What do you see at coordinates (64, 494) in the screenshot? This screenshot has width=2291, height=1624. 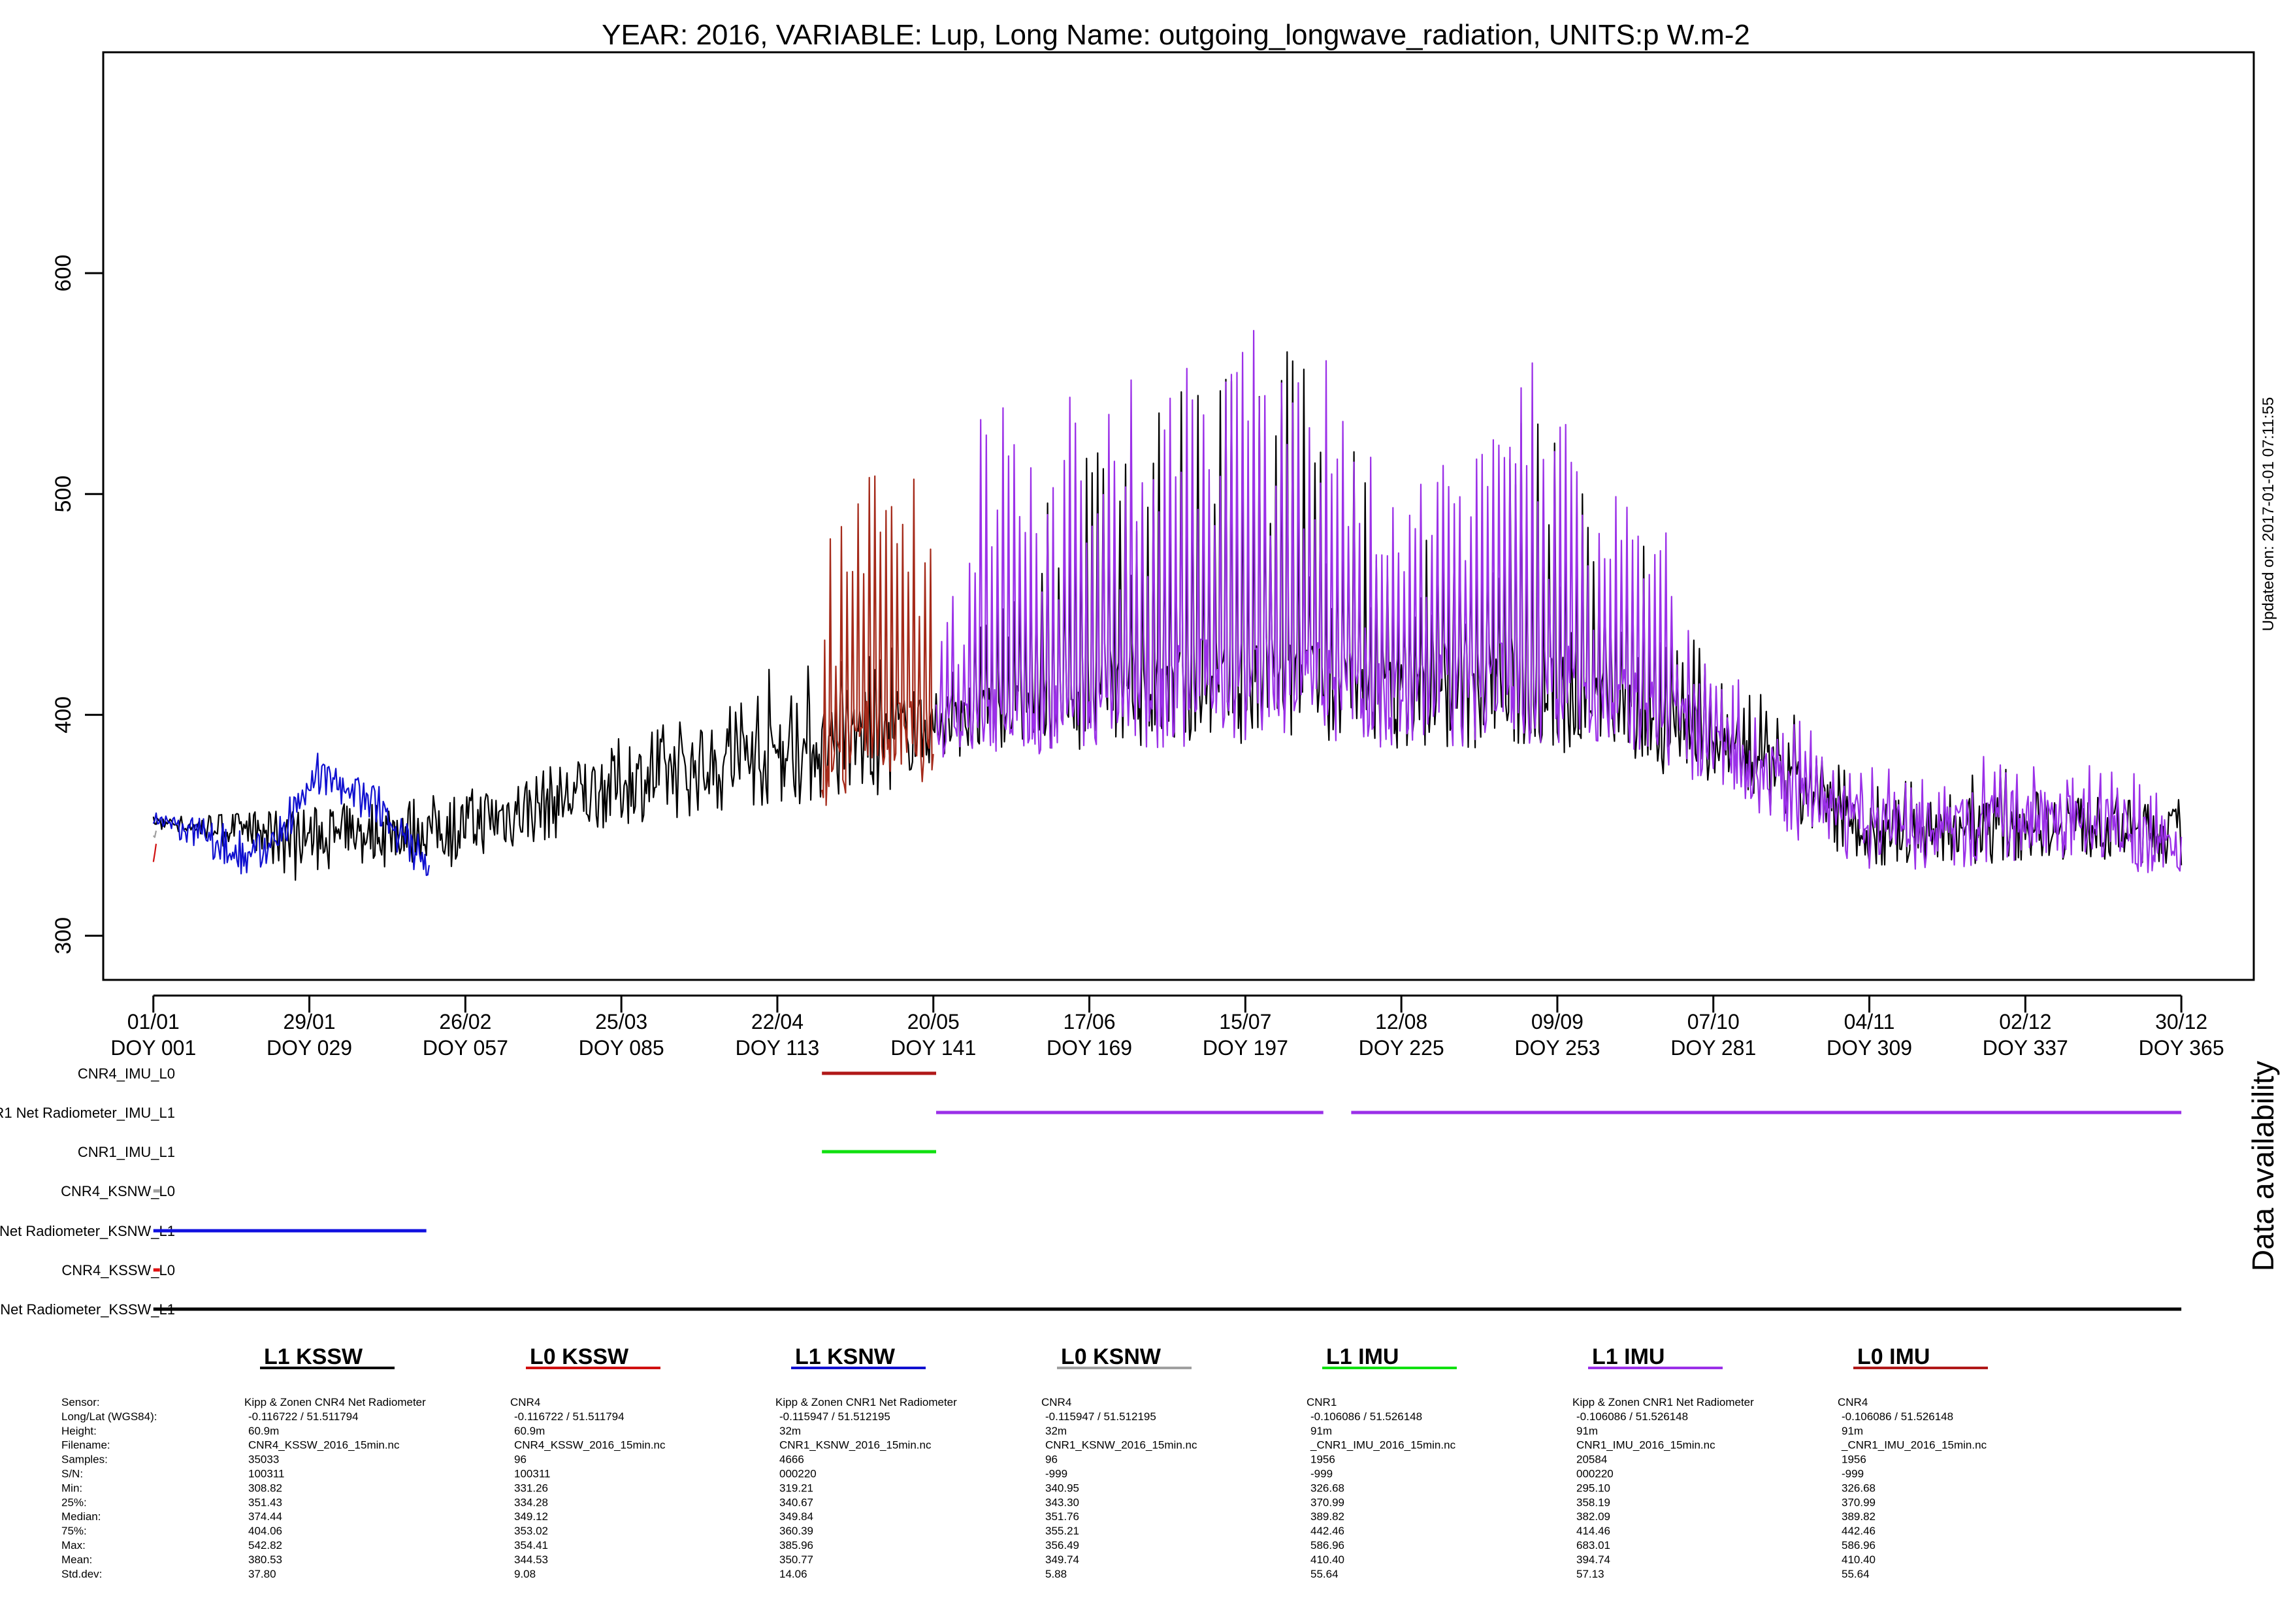 I see `y-tick-label: 500` at bounding box center [64, 494].